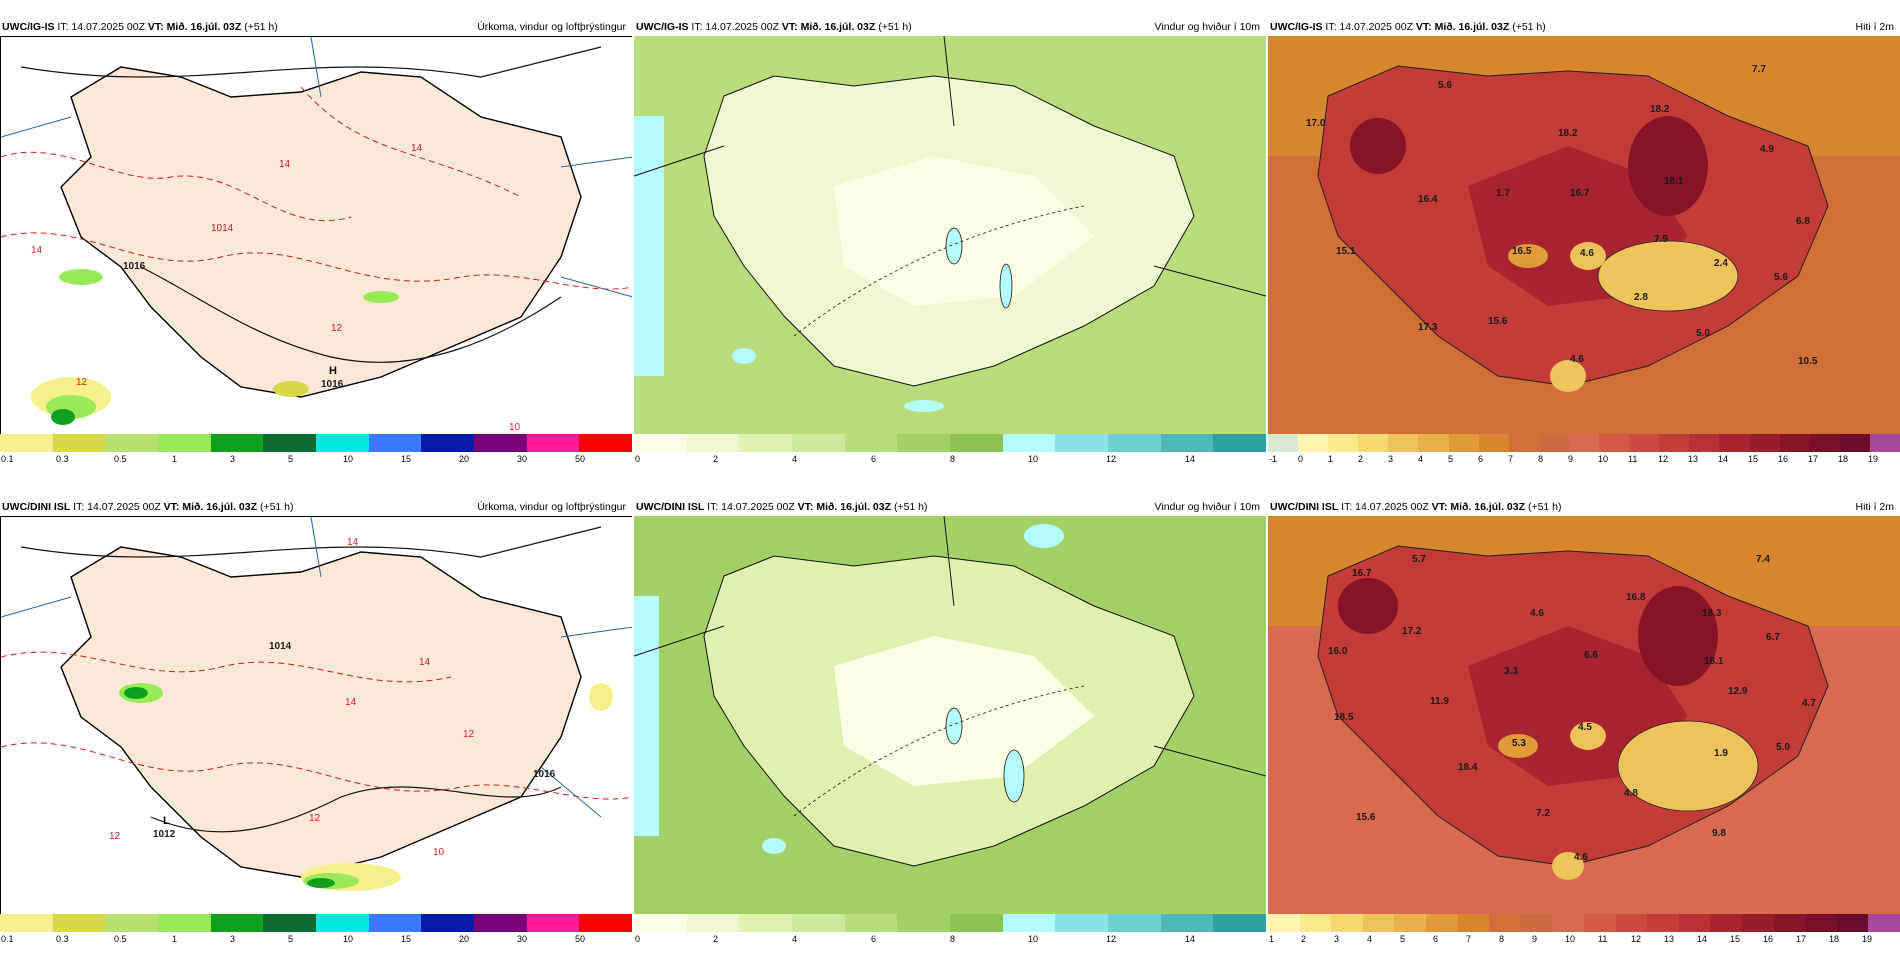 The image size is (1900, 956). Describe the element at coordinates (1568, 133) in the screenshot. I see `temp-value: 18.2` at that location.